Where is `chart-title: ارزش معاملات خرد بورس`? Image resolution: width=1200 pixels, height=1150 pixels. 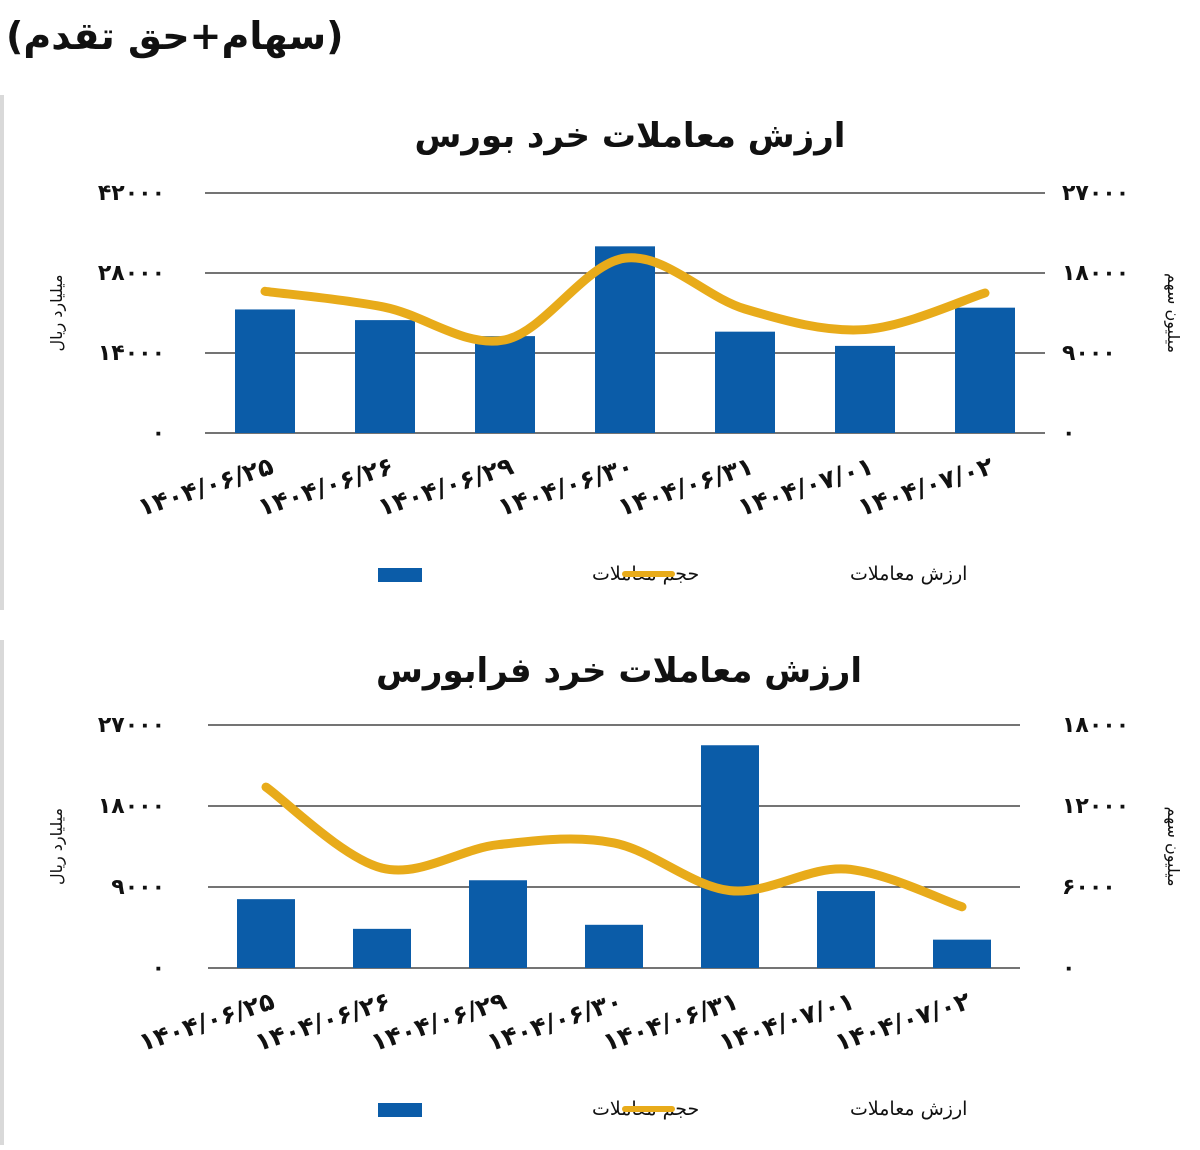 chart-title: ارزش معاملات خرد بورس is located at coordinates (630, 136).